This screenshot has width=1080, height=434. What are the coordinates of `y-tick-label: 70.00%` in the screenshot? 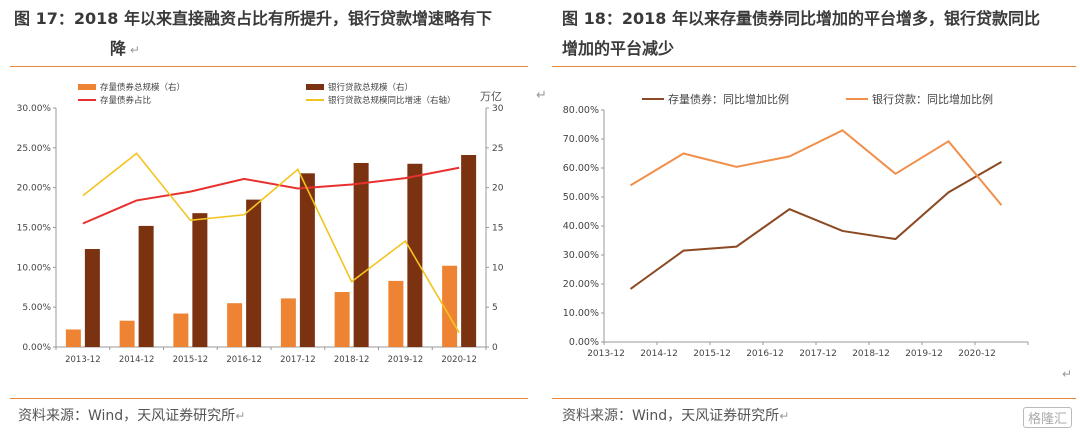 It's located at (581, 139).